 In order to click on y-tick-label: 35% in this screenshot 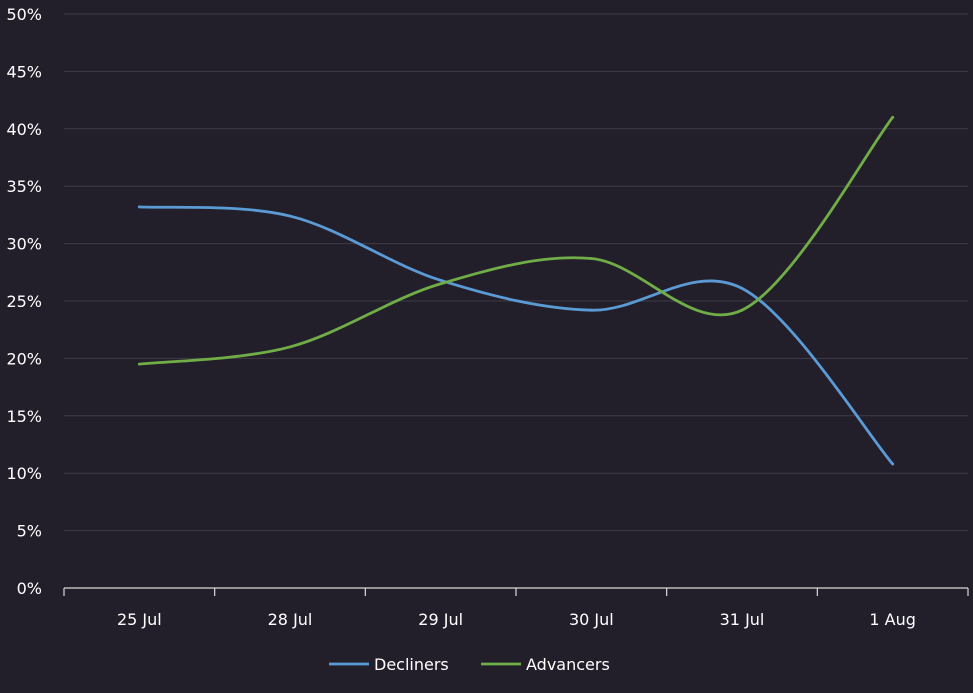, I will do `click(24, 186)`.